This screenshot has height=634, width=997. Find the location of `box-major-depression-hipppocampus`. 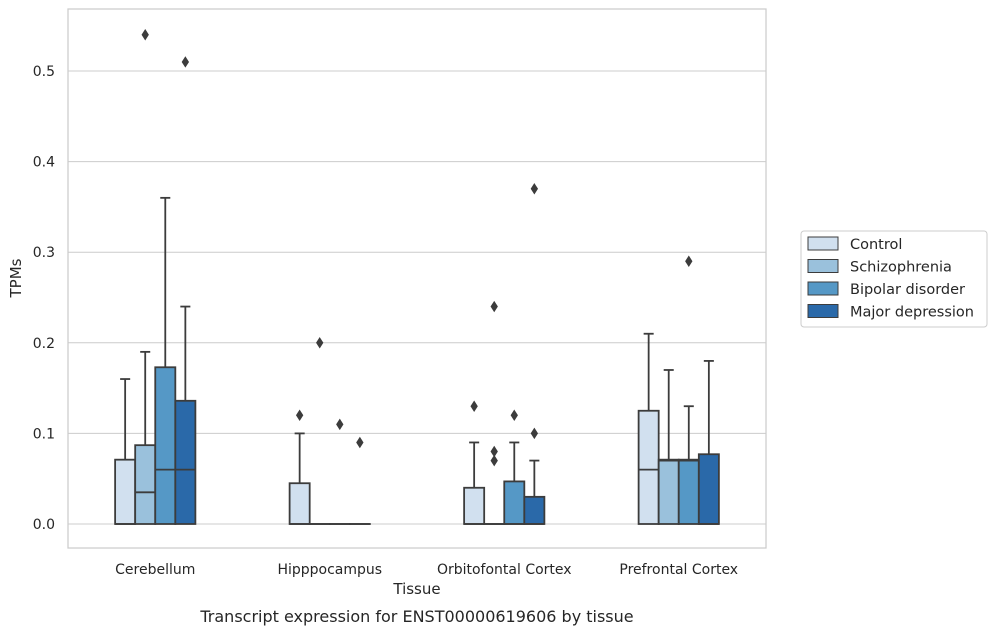

box-major-depression-hipppocampus is located at coordinates (359, 480).